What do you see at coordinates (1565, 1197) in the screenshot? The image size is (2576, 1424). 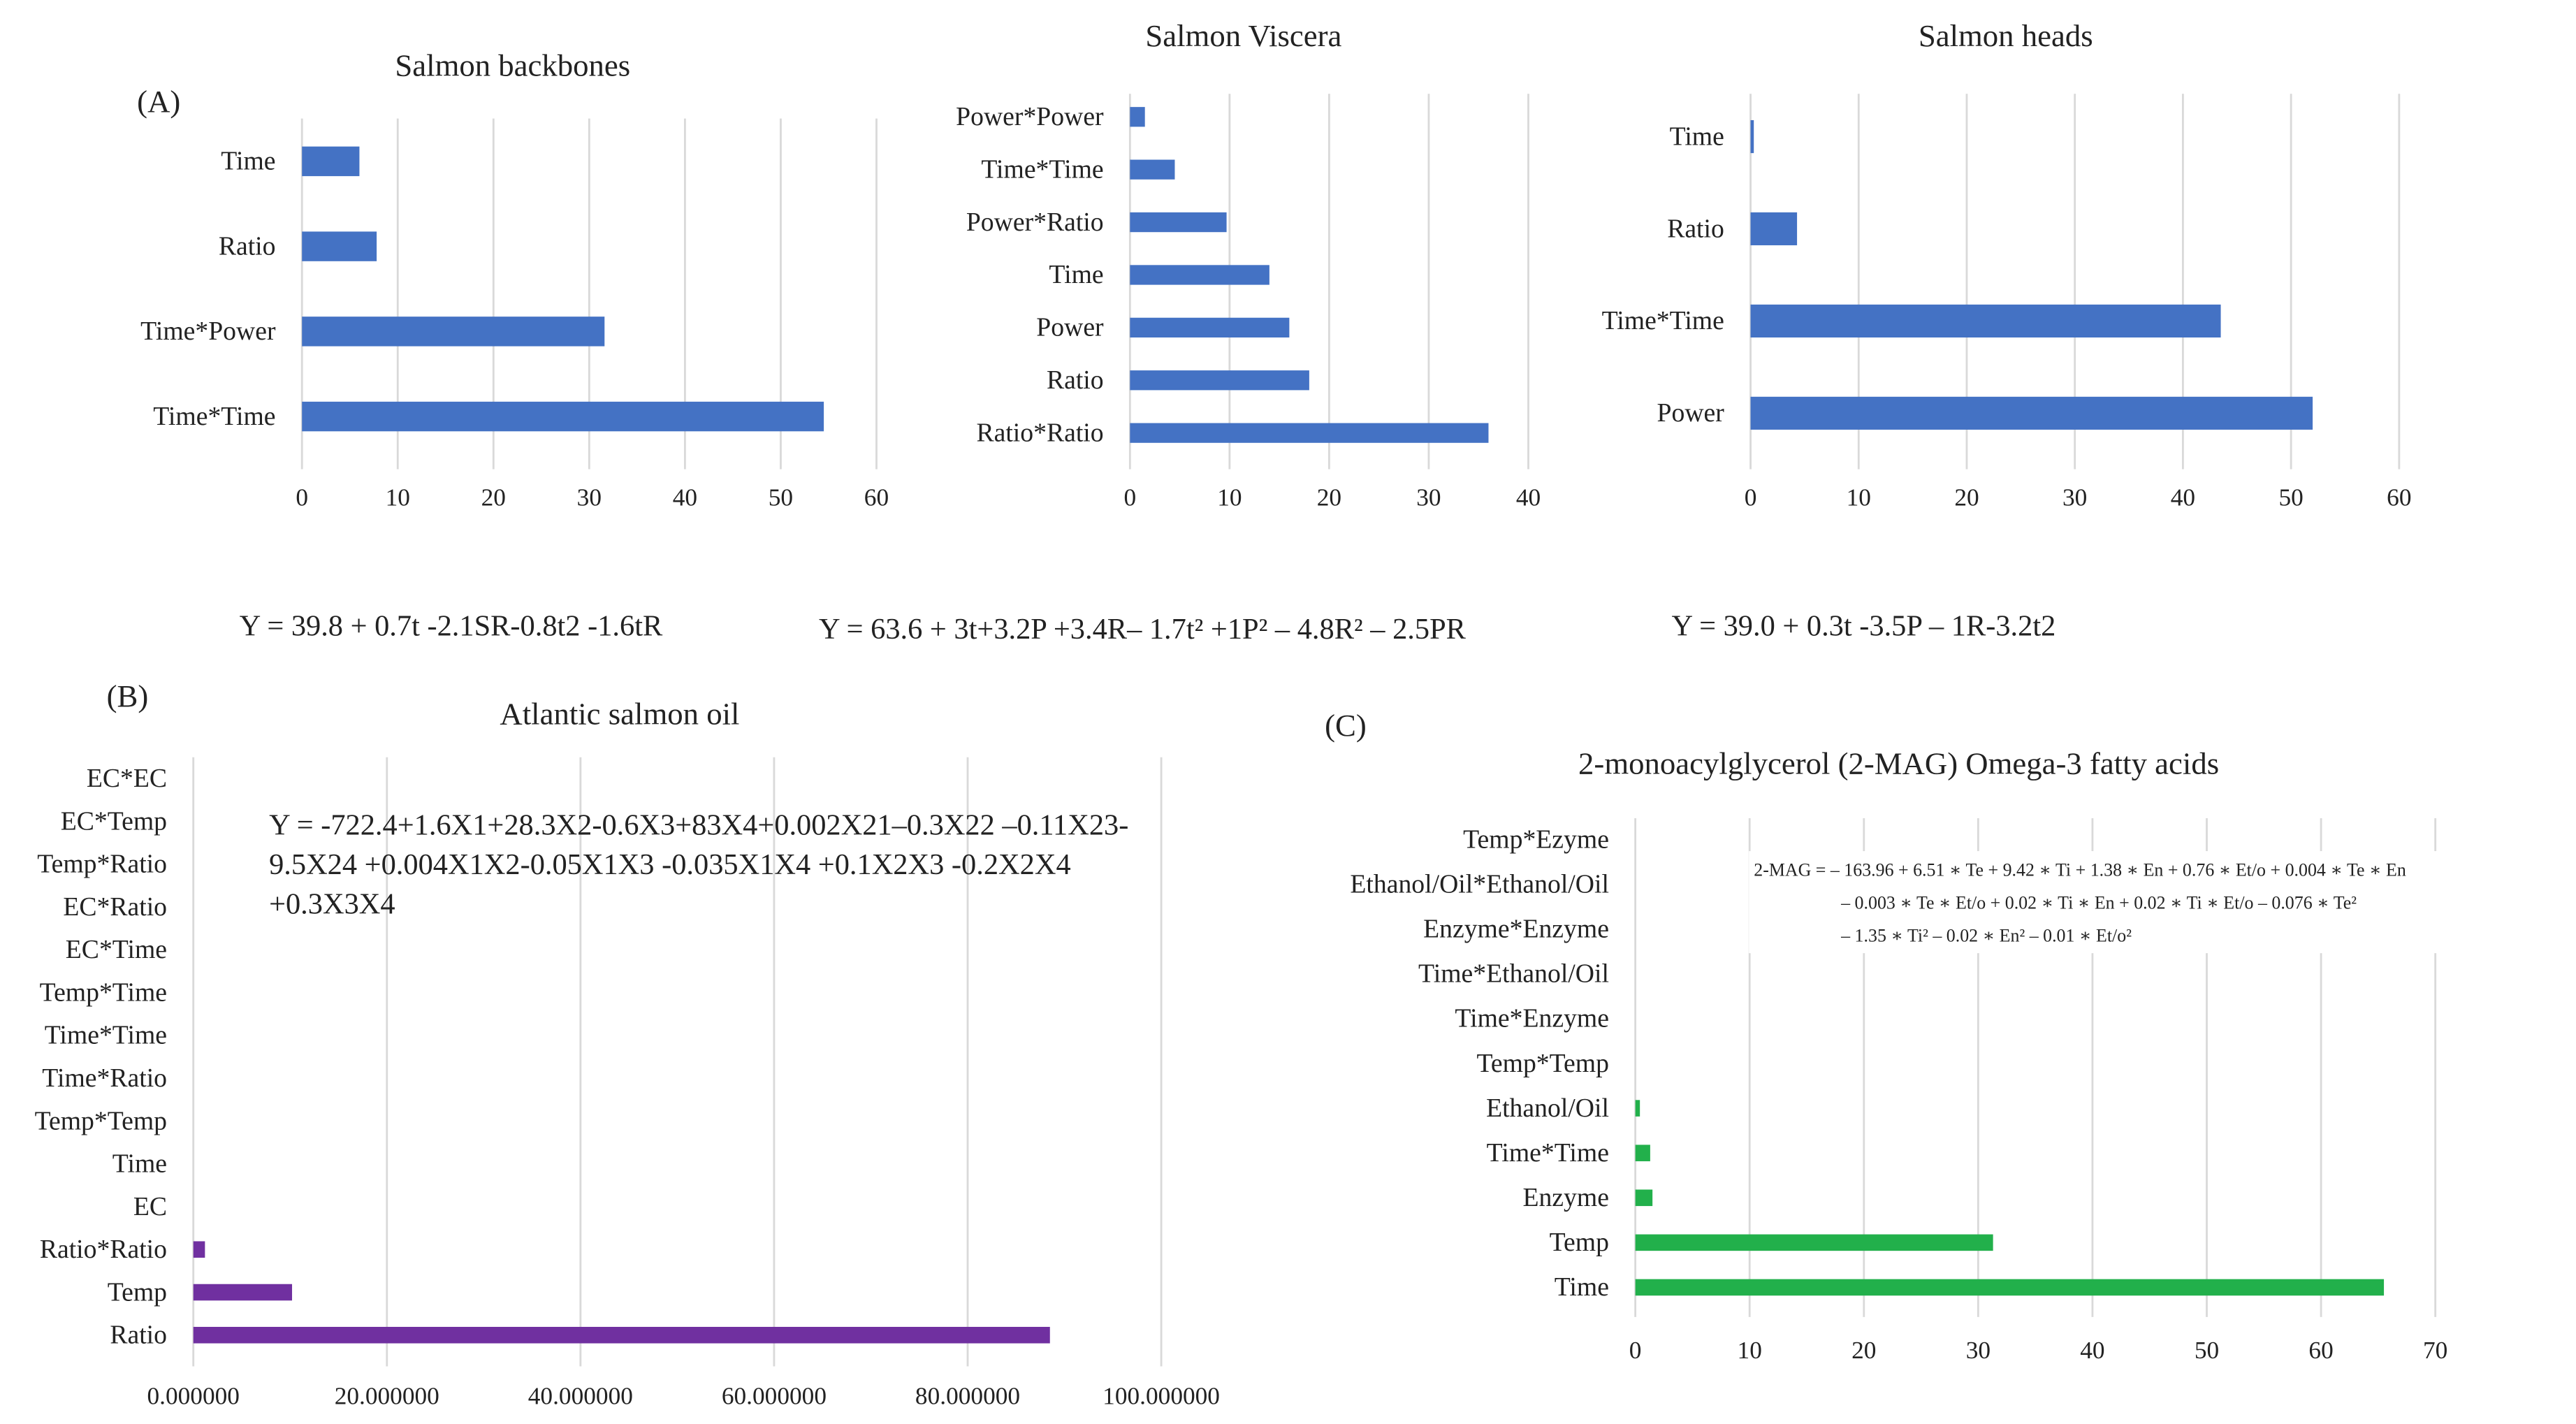 I see `category-label: Enzyme` at bounding box center [1565, 1197].